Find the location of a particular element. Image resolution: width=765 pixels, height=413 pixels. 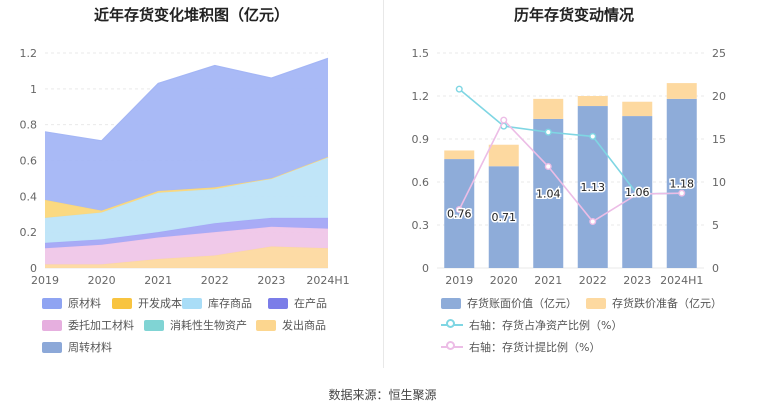

legend-item-委托加工材料: 委托加工材料 is located at coordinates (88, 325).